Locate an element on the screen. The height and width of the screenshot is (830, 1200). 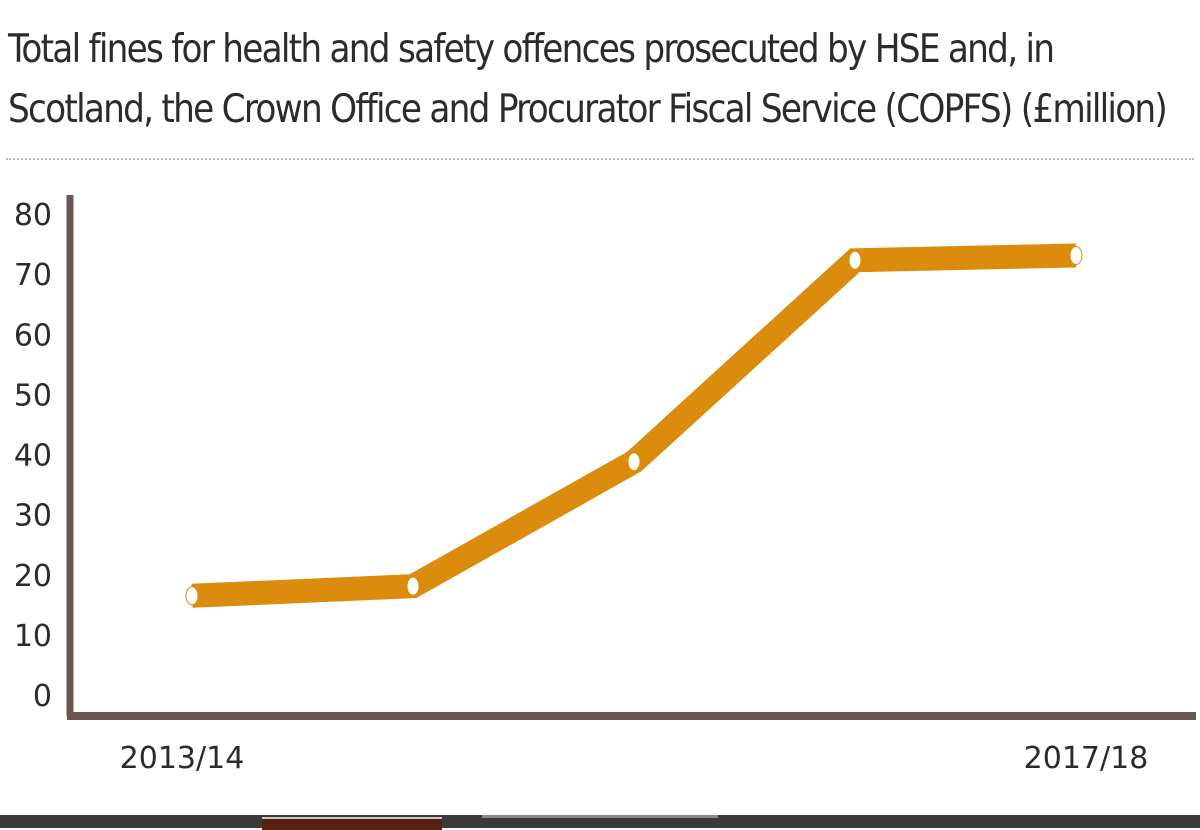
y-tick-label: 20 is located at coordinates (33, 576).